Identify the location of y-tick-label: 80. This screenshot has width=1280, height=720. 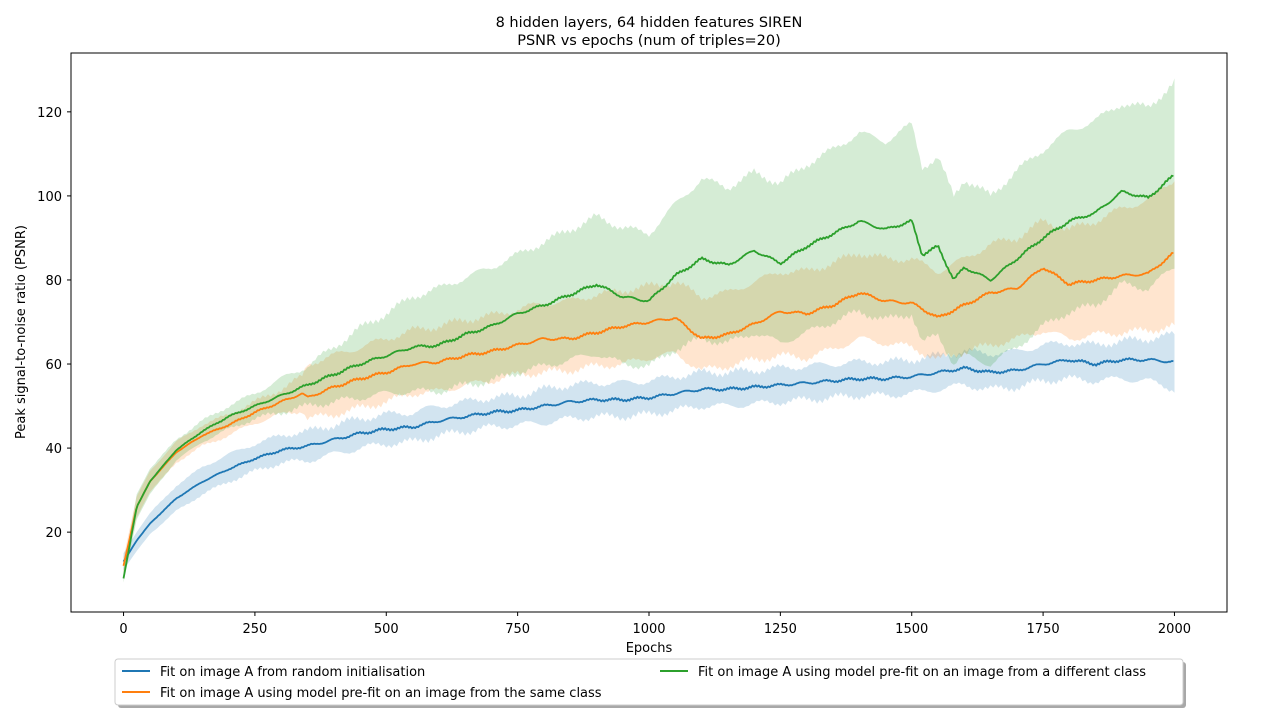
(53, 281).